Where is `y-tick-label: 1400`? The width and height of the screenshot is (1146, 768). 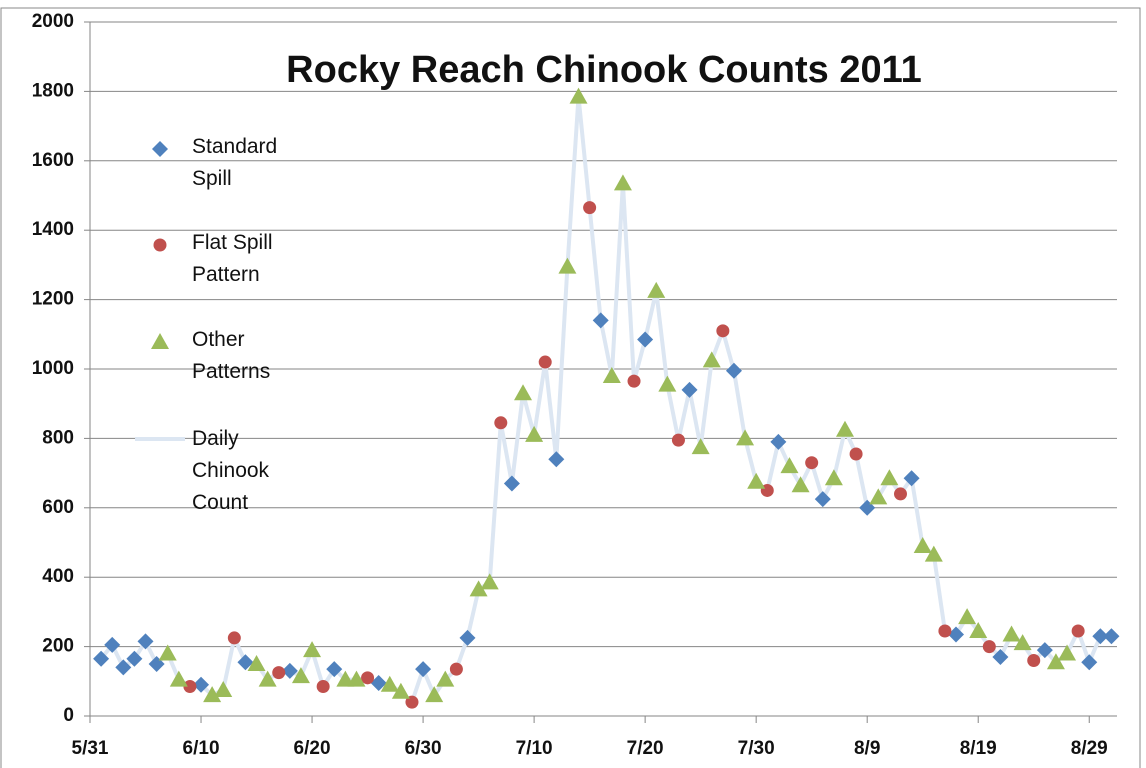 y-tick-label: 1400 is located at coordinates (53, 229).